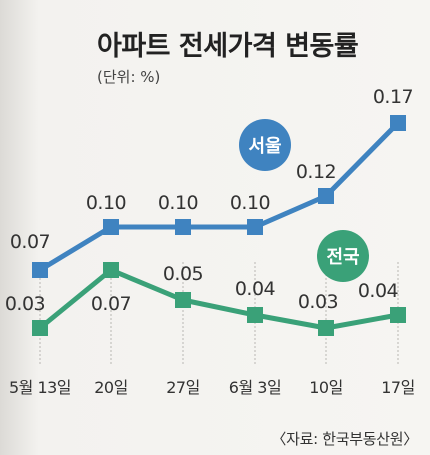  Describe the element at coordinates (111, 387) in the screenshot. I see `x-tick-label: 20일` at that location.